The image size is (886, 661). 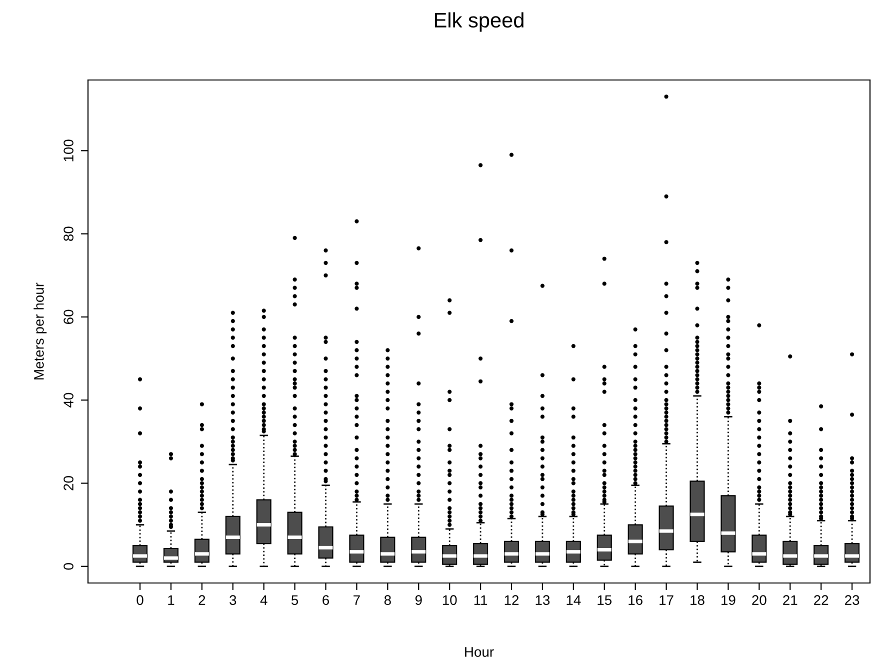 What do you see at coordinates (852, 600) in the screenshot?
I see `x-tick-label: 23` at bounding box center [852, 600].